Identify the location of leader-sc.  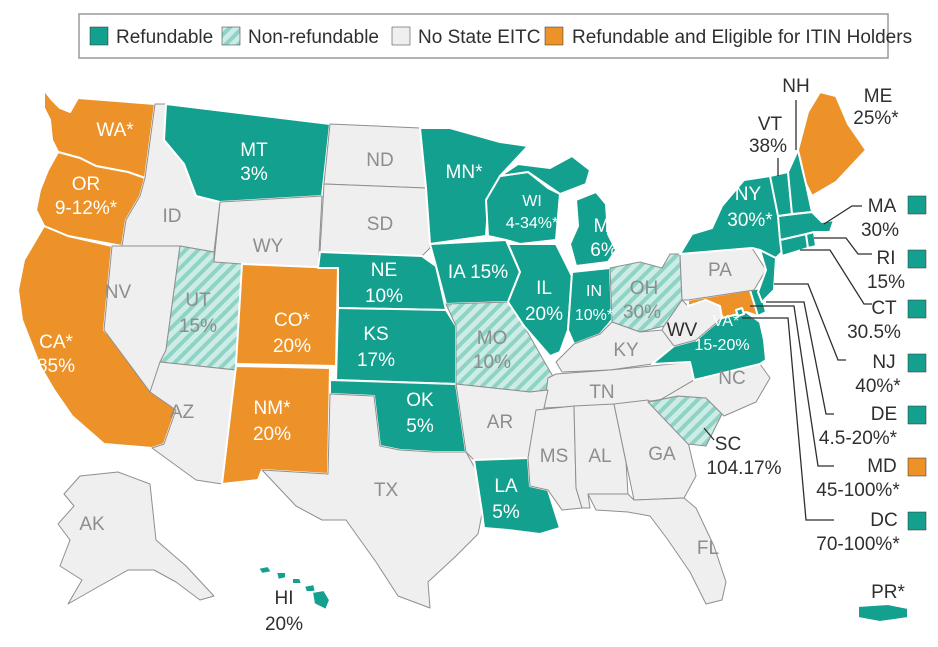
(709, 434).